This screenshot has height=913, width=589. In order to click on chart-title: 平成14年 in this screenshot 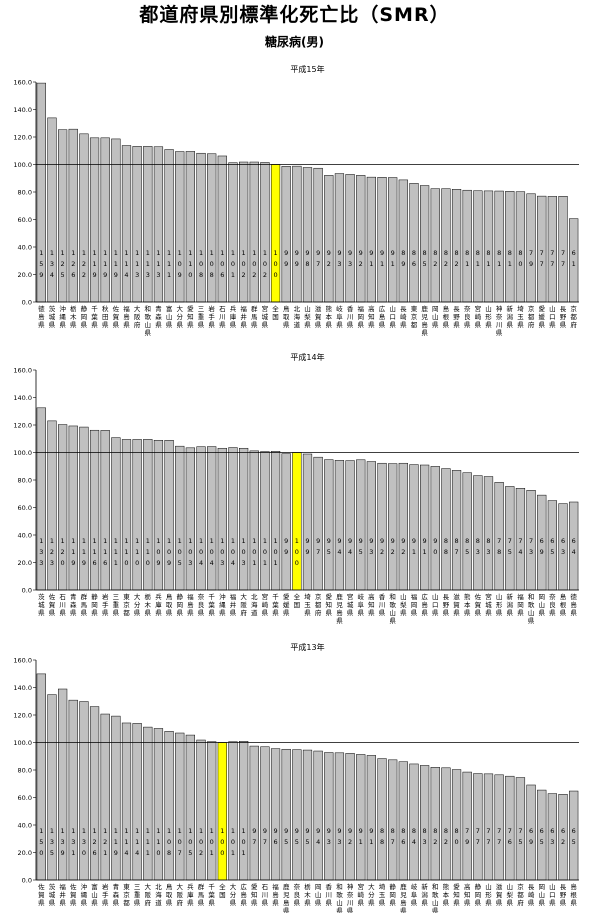, I will do `click(307, 357)`.